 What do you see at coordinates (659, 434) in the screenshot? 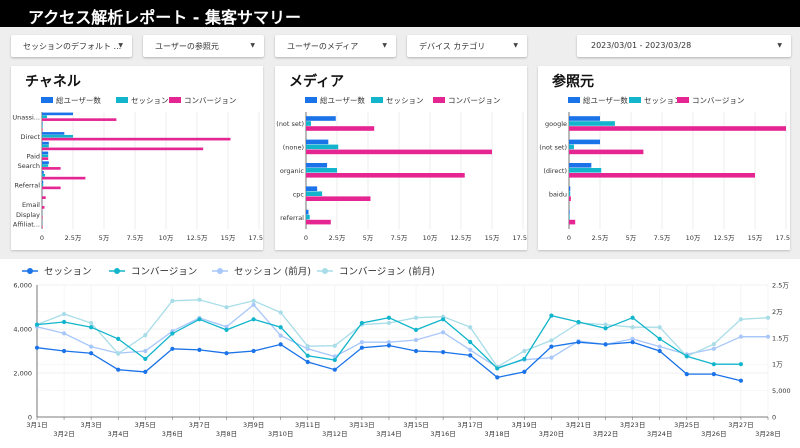
I see `x-tick-label: 3月24日` at bounding box center [659, 434].